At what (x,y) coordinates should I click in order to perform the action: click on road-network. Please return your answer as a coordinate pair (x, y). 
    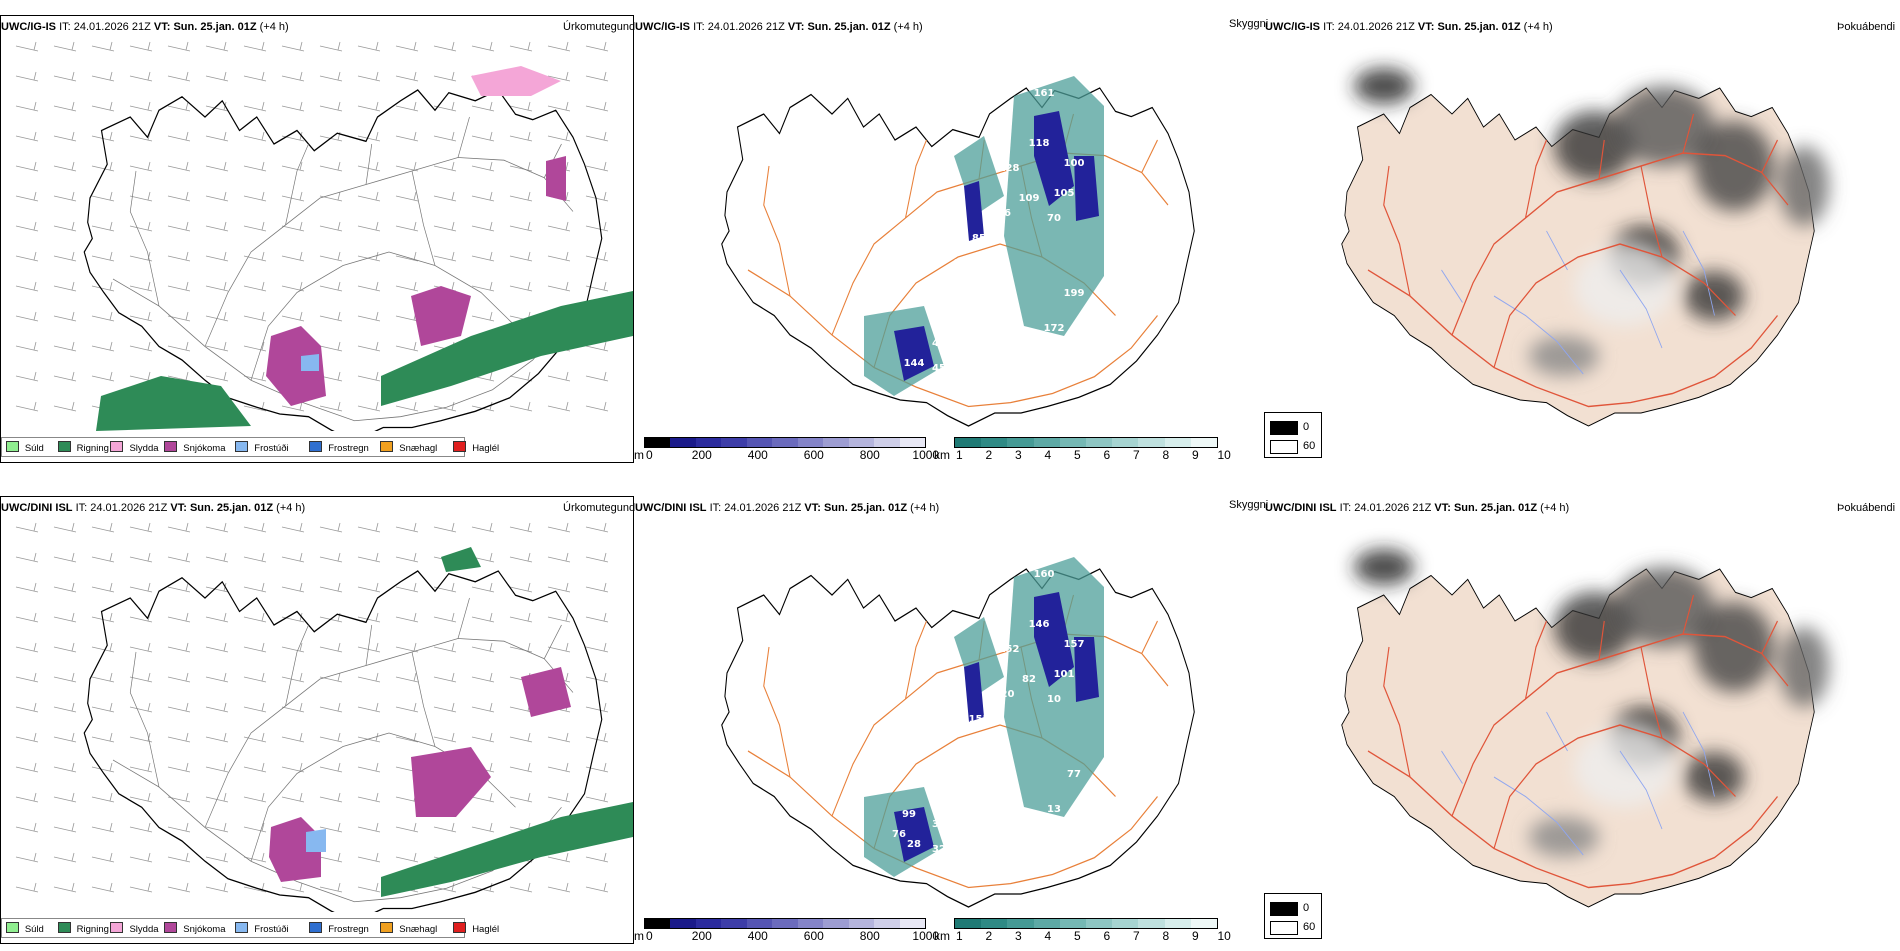
    Looking at the image, I should click on (1578, 260).